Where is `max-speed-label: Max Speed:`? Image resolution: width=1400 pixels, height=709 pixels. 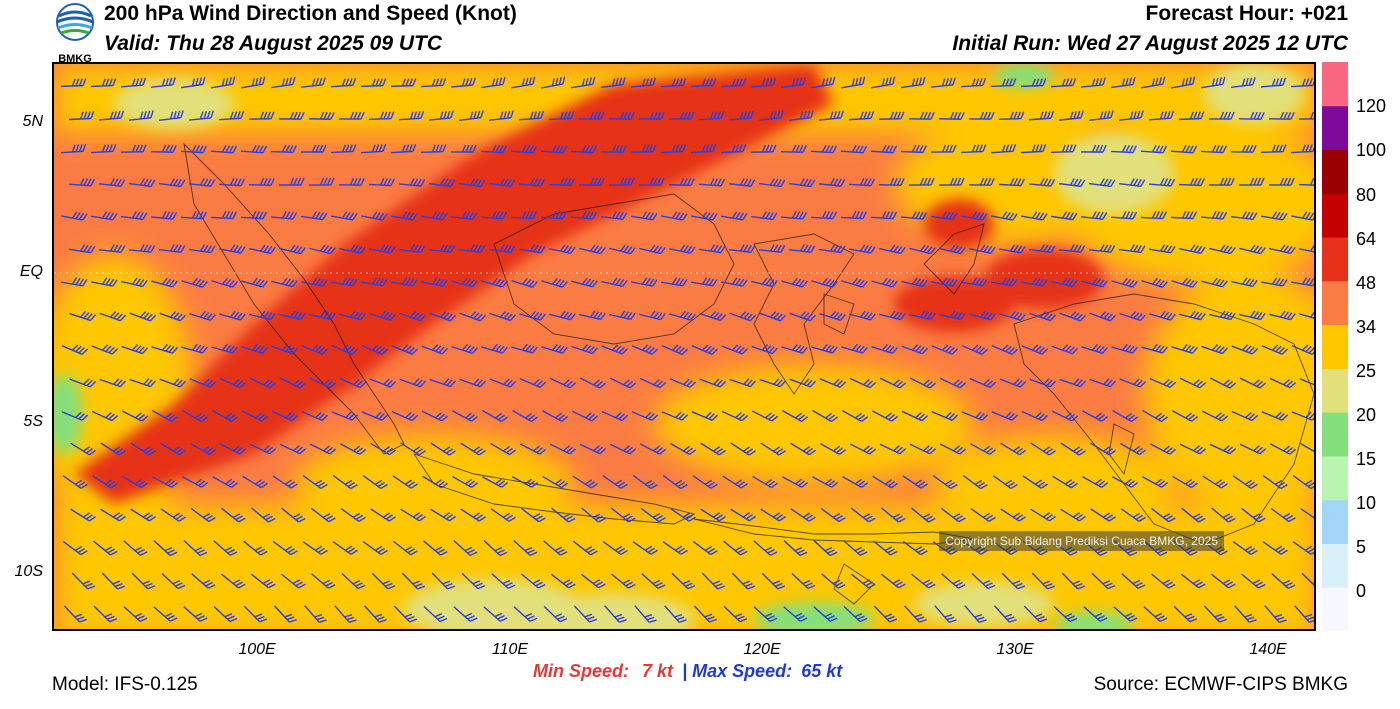 max-speed-label: Max Speed: is located at coordinates (742, 671).